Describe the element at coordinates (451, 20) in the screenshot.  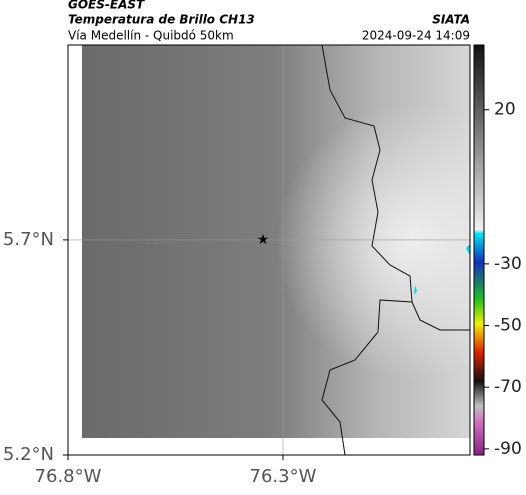
I see `credit: SIATA` at that location.